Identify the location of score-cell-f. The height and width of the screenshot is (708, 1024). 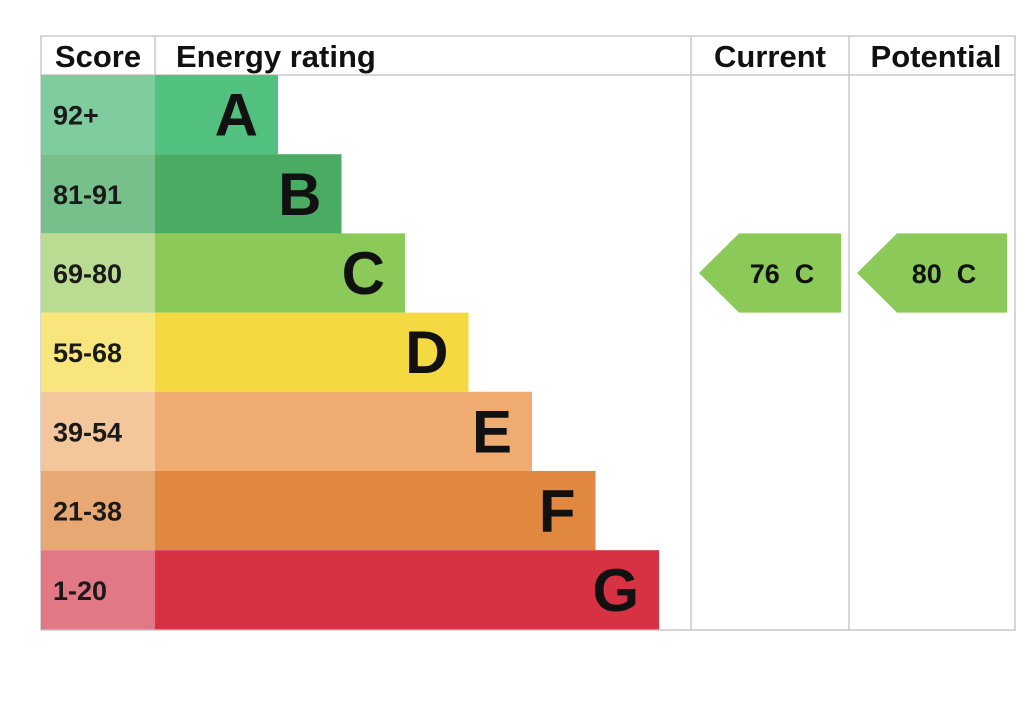
(98, 511).